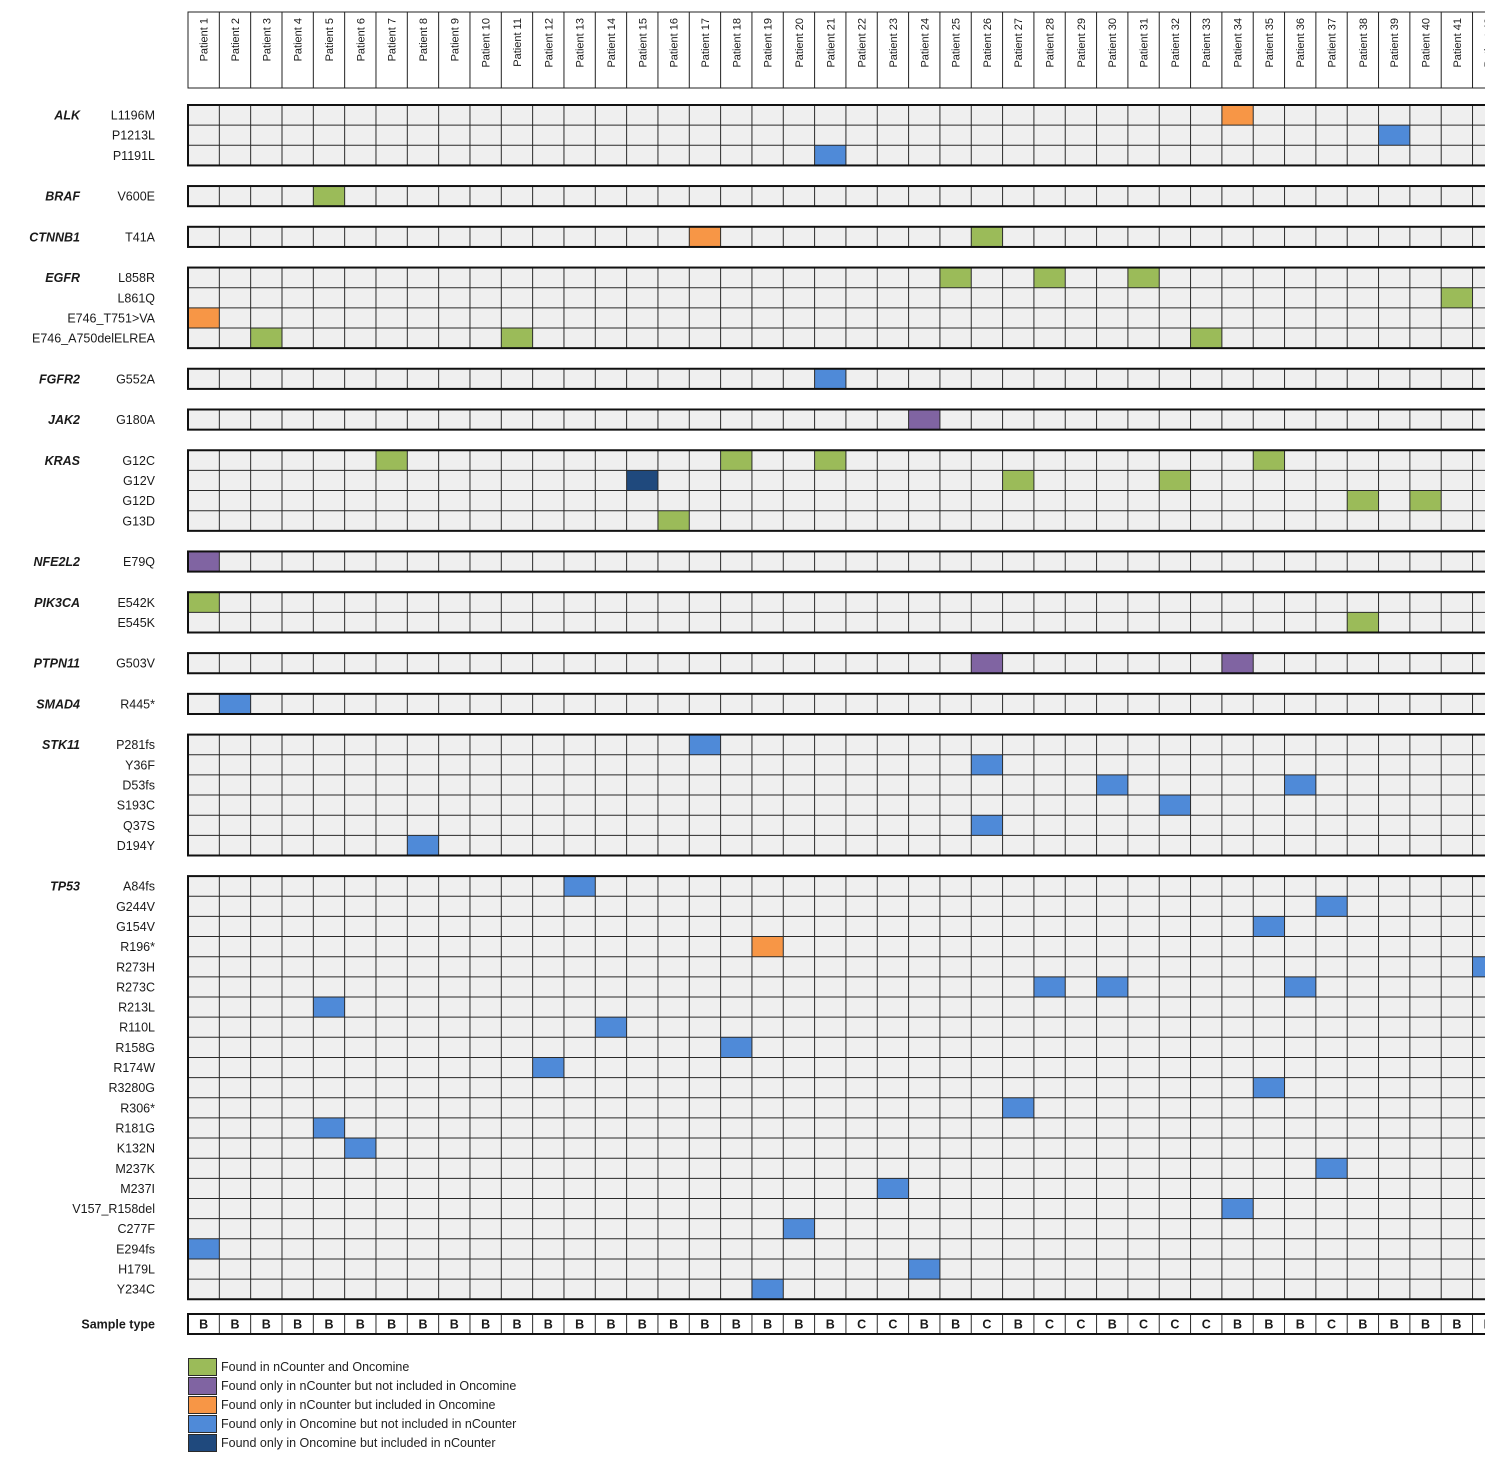  Describe the element at coordinates (136, 1290) in the screenshot. I see `mutation-label: Y234C` at that location.